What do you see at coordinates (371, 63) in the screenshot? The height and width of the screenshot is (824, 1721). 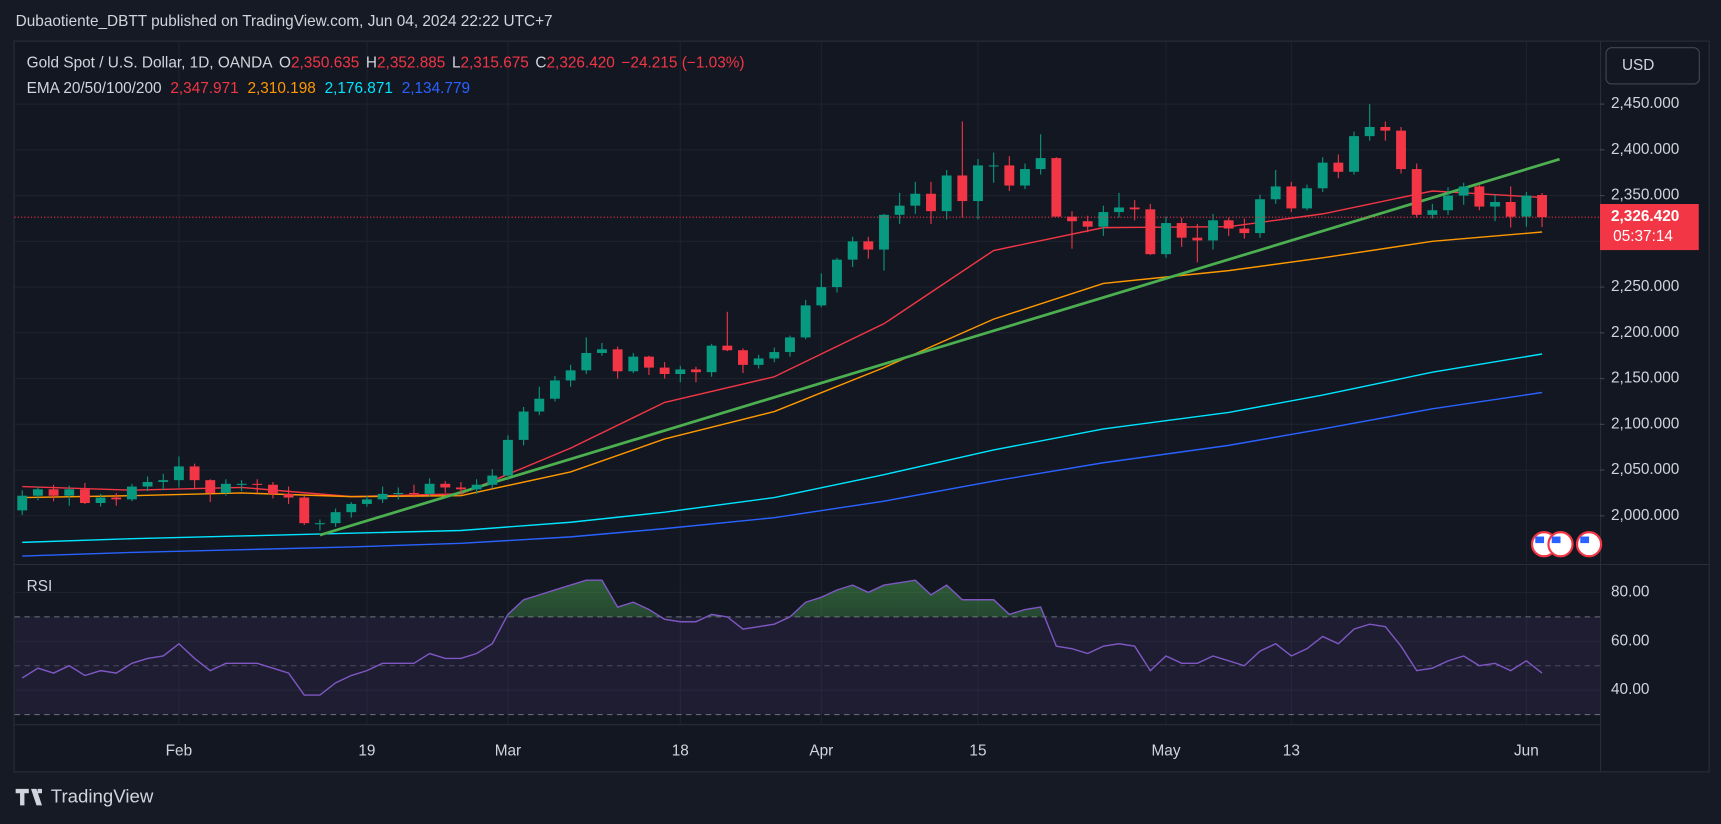 I see `ohlc-prefix: H` at bounding box center [371, 63].